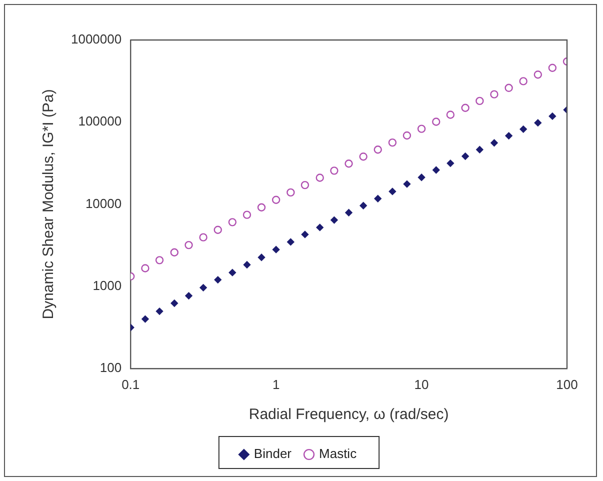 This screenshot has width=603, height=481. Describe the element at coordinates (567, 384) in the screenshot. I see `x-tick-label: 100` at that location.